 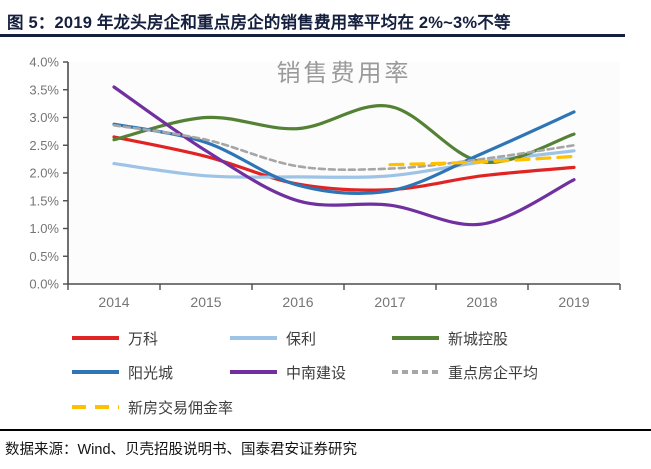 What do you see at coordinates (44, 284) in the screenshot?
I see `y-tick-label: 0.0%` at bounding box center [44, 284].